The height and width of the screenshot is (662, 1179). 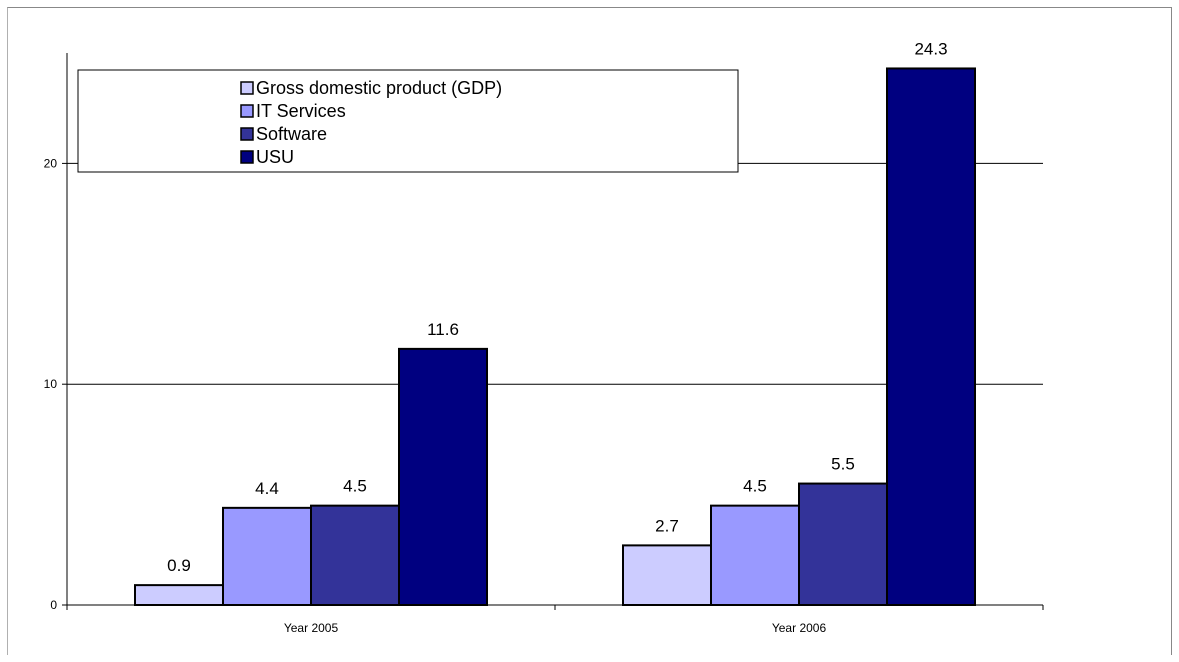 What do you see at coordinates (667, 525) in the screenshot?
I see `data-label: 2.7` at bounding box center [667, 525].